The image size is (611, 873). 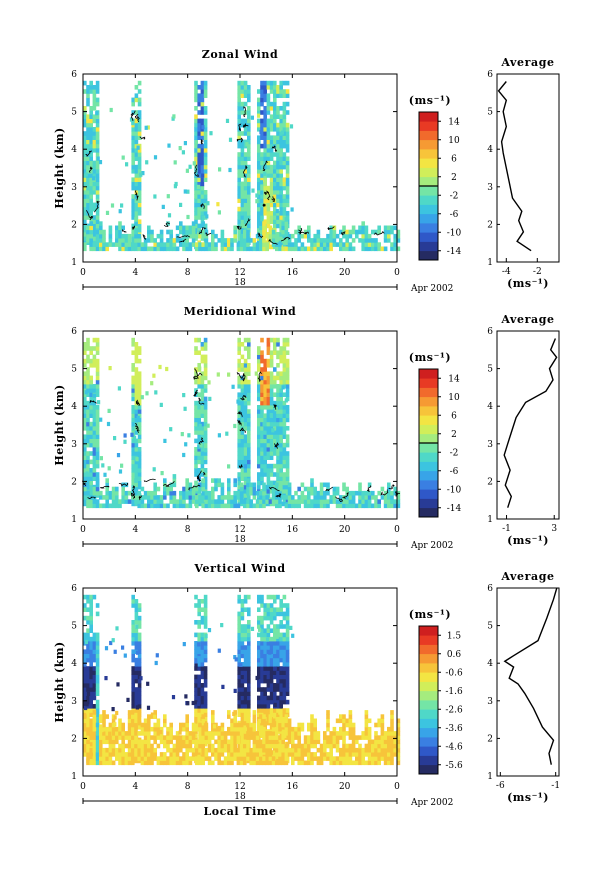 I want to click on average-y-tick-label: 4, so click(x=490, y=150).